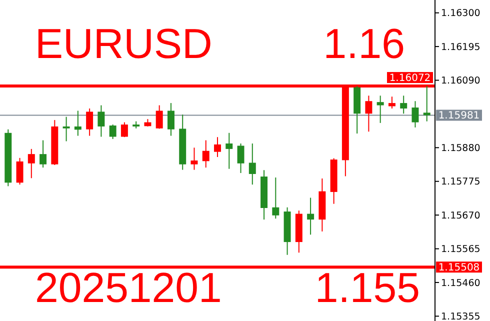 Image resolution: width=490 pixels, height=321 pixels. I want to click on y-tick-label: 1.15355, so click(460, 316).